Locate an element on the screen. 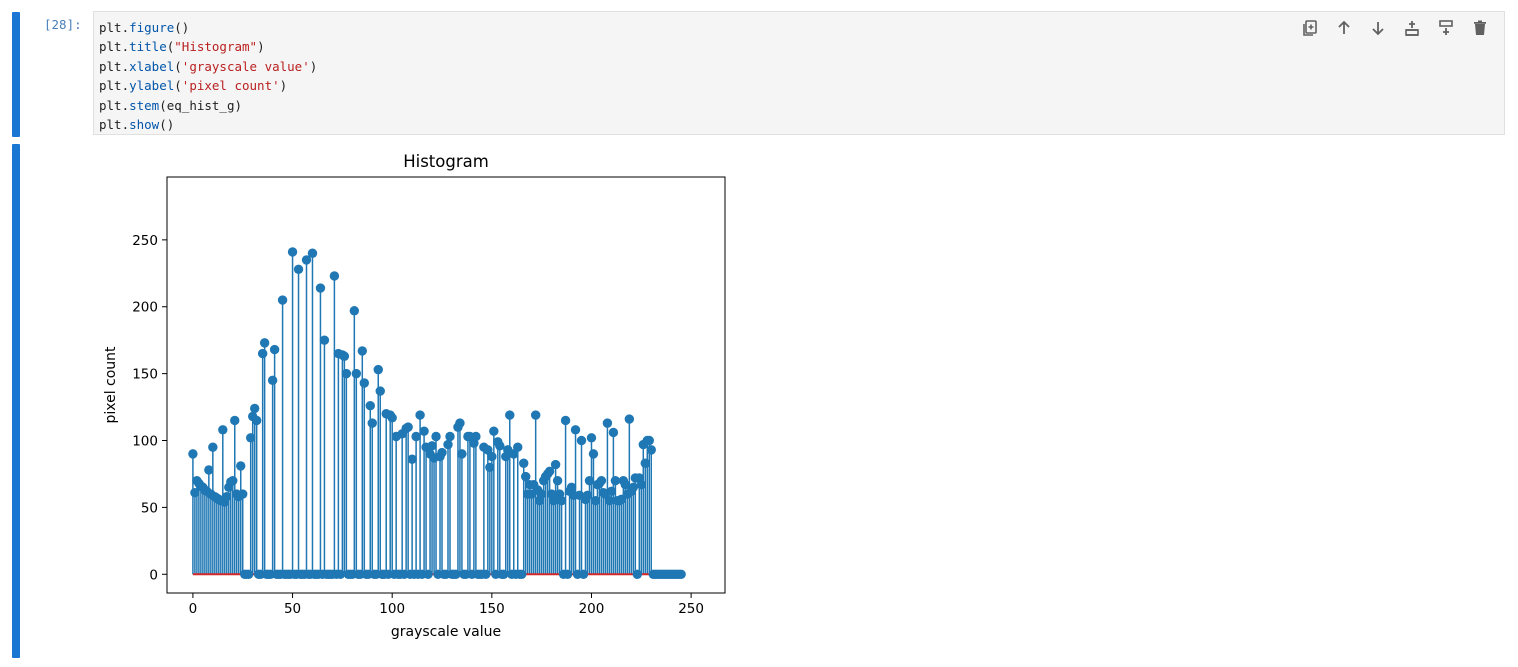  x-tick-label: 200 is located at coordinates (592, 609).